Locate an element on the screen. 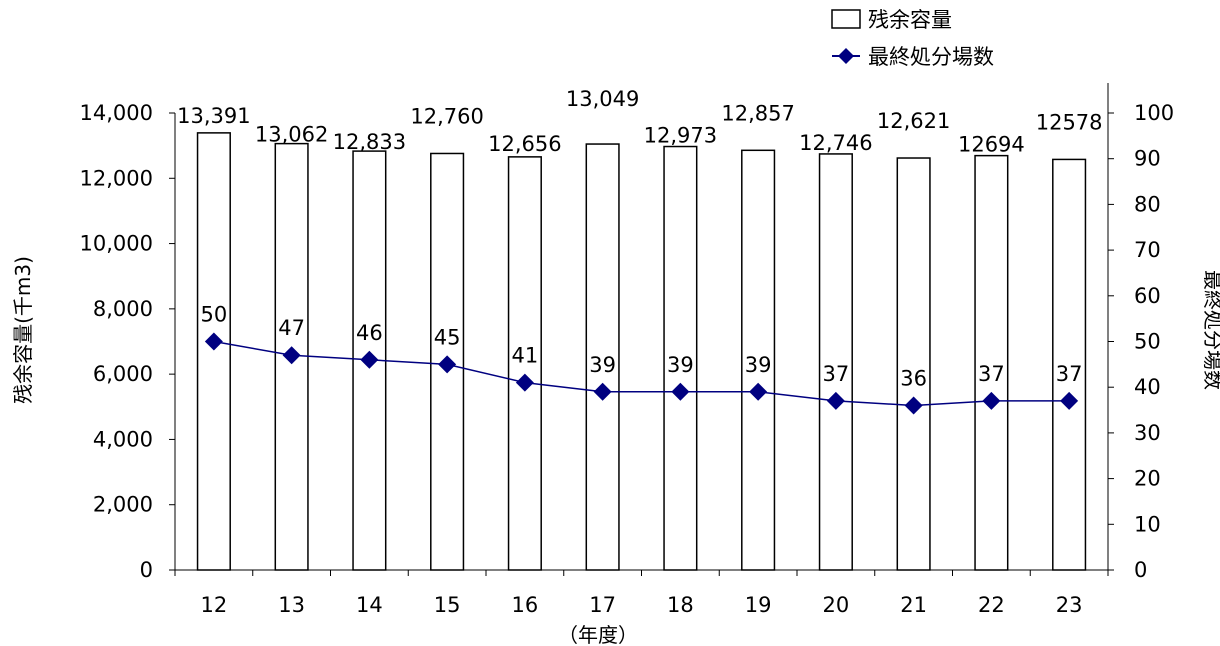 This screenshot has width=1220, height=646. left-y-tick-label: 8,000 is located at coordinates (123, 309).